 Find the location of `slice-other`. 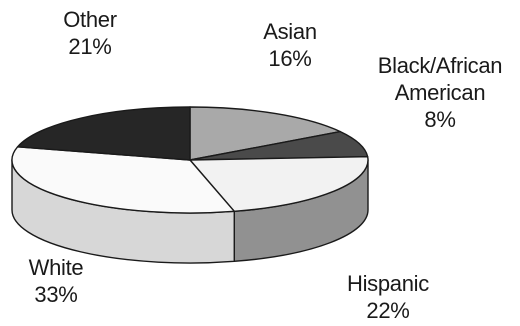

slice-other is located at coordinates (103, 133).